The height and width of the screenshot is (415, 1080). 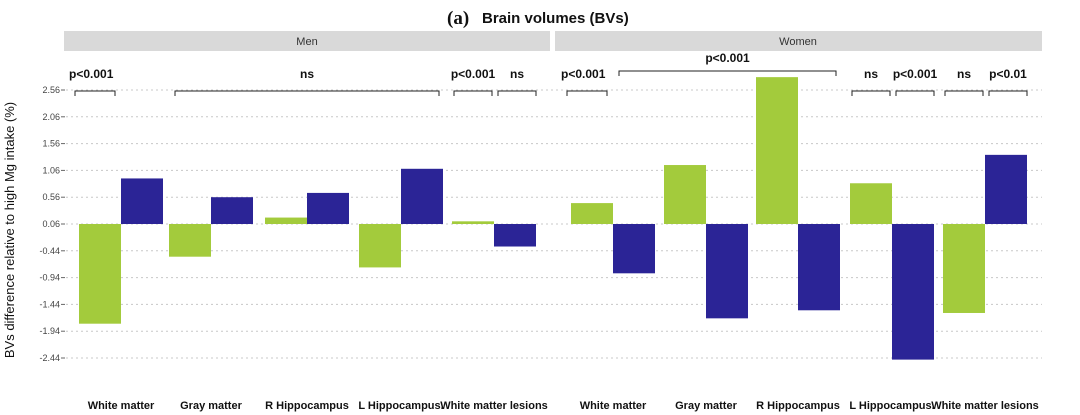 What do you see at coordinates (555, 18) in the screenshot?
I see `chart-title: Brain volumes (BVs)` at bounding box center [555, 18].